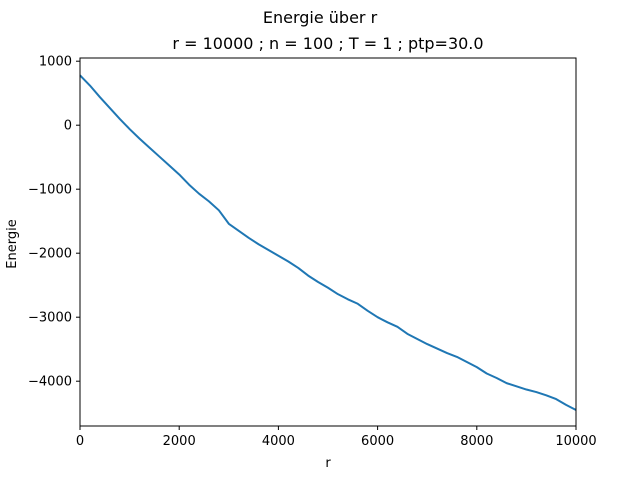 The width and height of the screenshot is (640, 480). I want to click on y-tick-label: −2000, so click(50, 254).